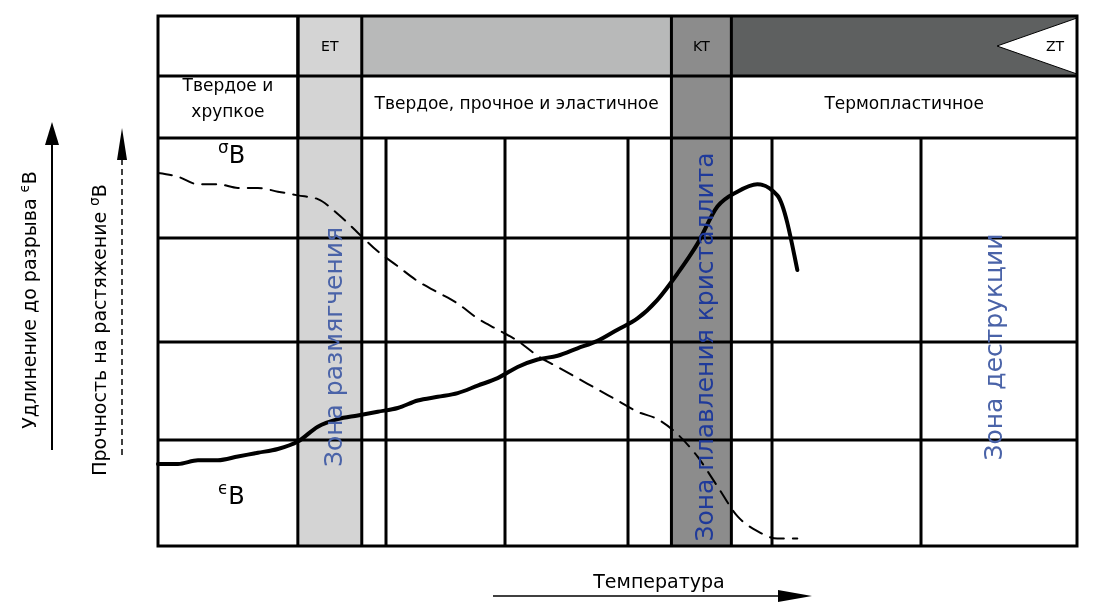  Describe the element at coordinates (702, 46) in the screenshot. I see `text: KT` at that location.